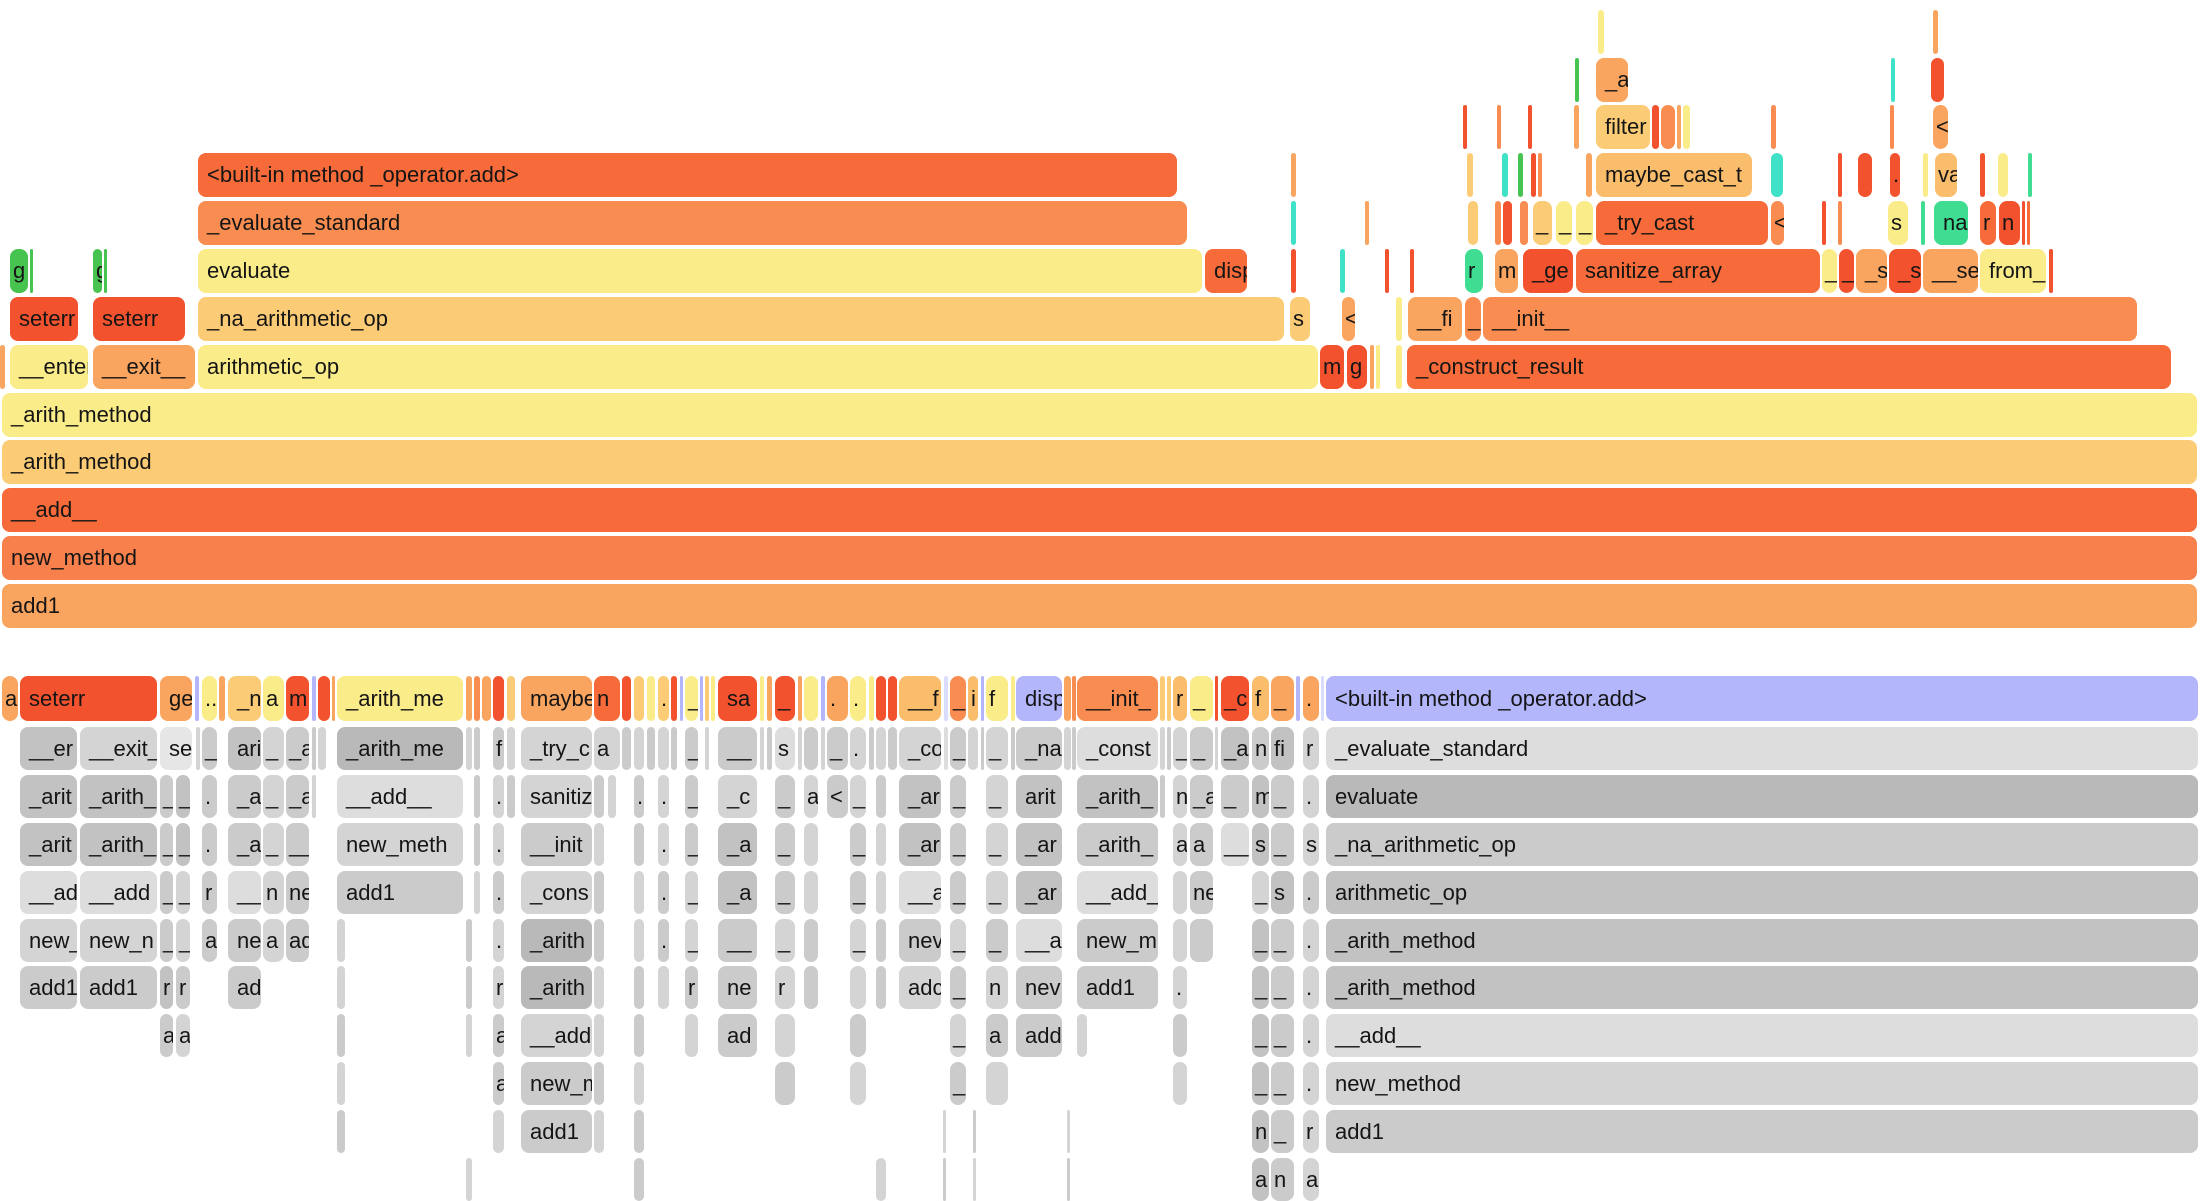 This screenshot has height=1201, width=2206. I want to click on frame-nev: nev, so click(920, 940).